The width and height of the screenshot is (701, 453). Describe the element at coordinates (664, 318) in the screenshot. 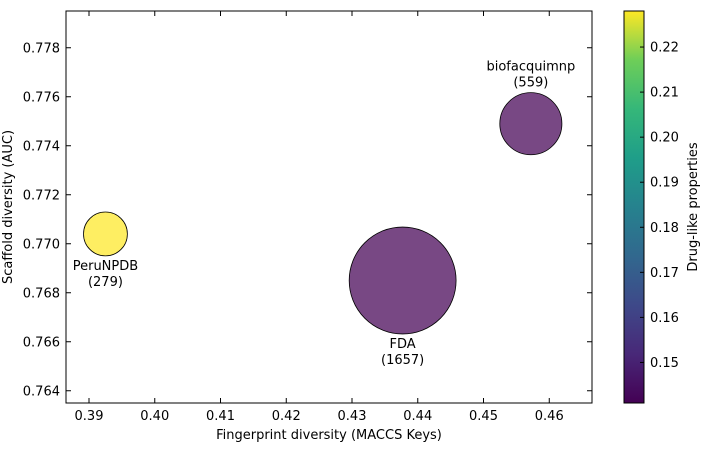

I see `colorbar-tick-label: 0.16` at that location.